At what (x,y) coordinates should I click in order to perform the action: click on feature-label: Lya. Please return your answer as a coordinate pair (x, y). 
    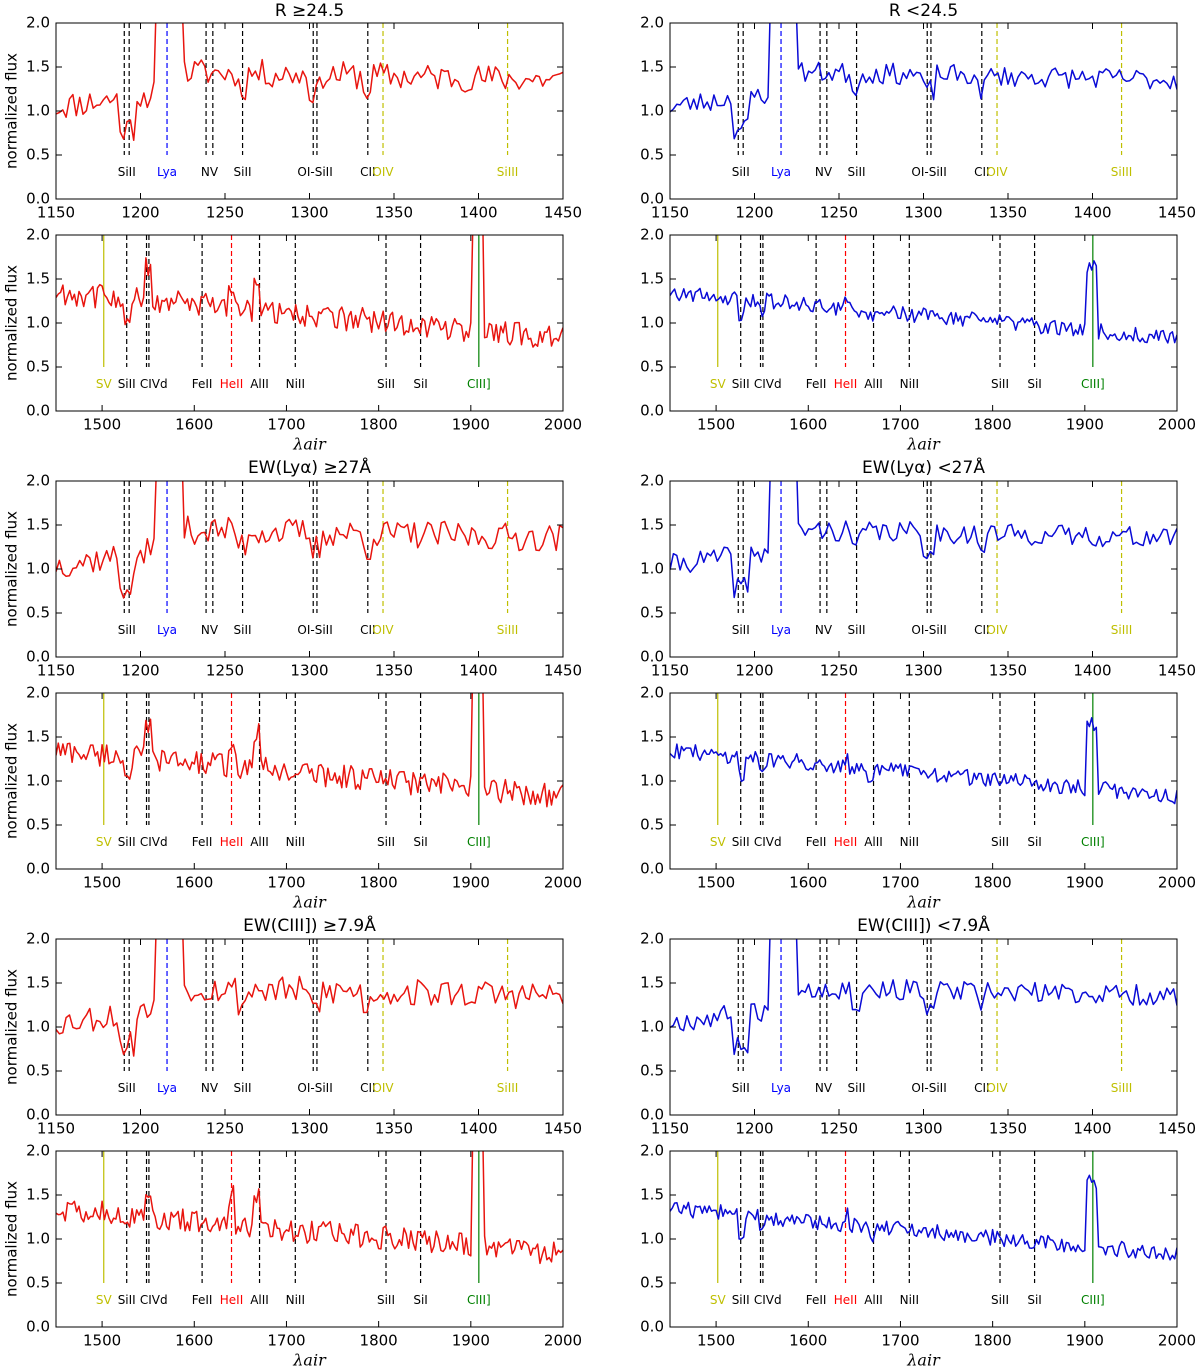
    Looking at the image, I should click on (167, 1088).